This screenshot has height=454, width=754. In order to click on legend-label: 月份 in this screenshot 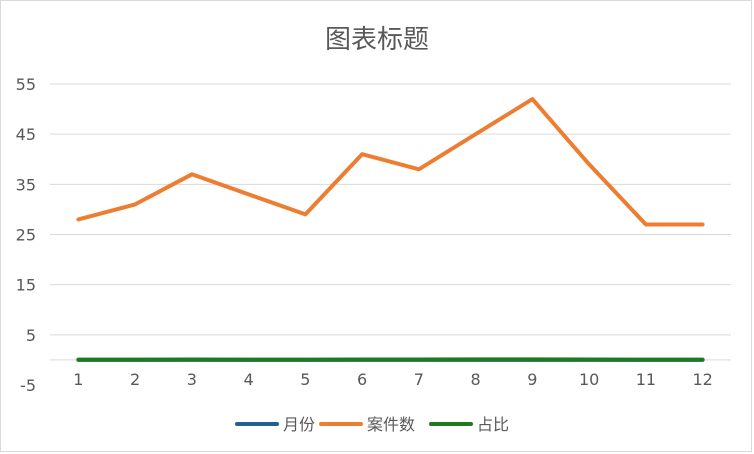, I will do `click(299, 424)`.